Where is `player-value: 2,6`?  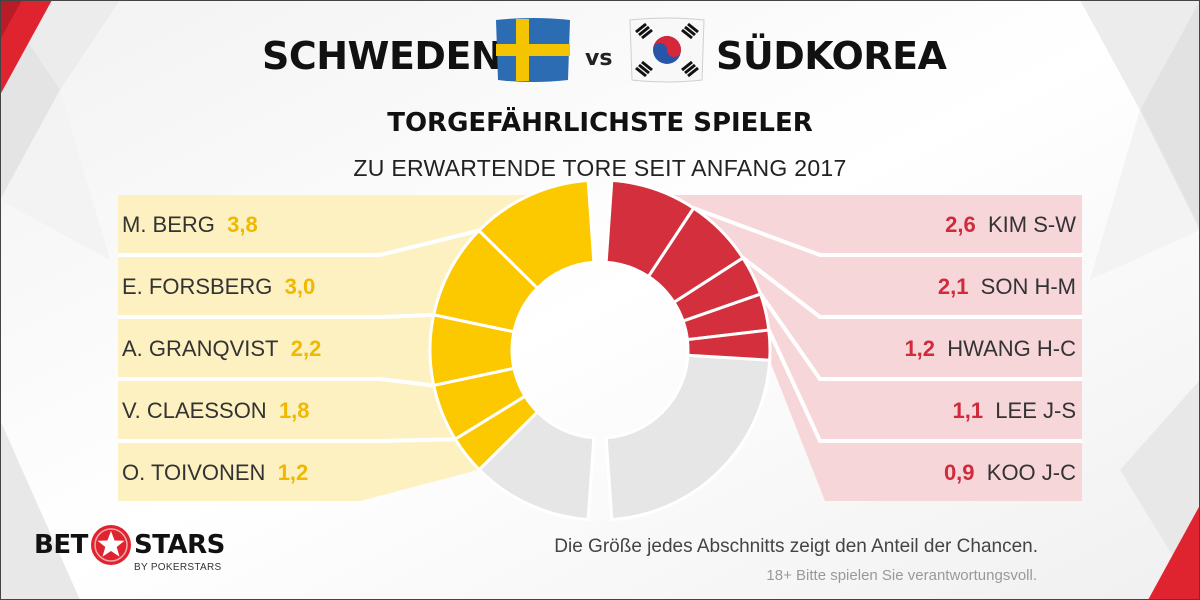
player-value: 2,6 is located at coordinates (960, 224).